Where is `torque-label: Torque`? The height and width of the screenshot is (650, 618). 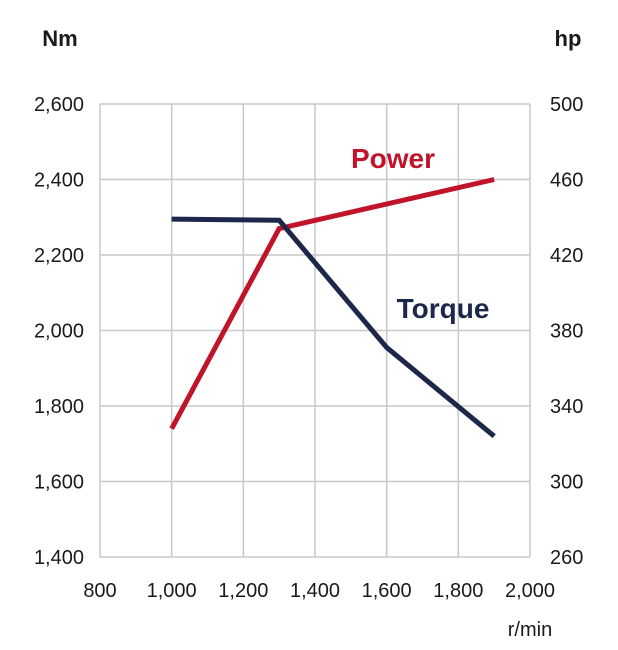 torque-label: Torque is located at coordinates (443, 308).